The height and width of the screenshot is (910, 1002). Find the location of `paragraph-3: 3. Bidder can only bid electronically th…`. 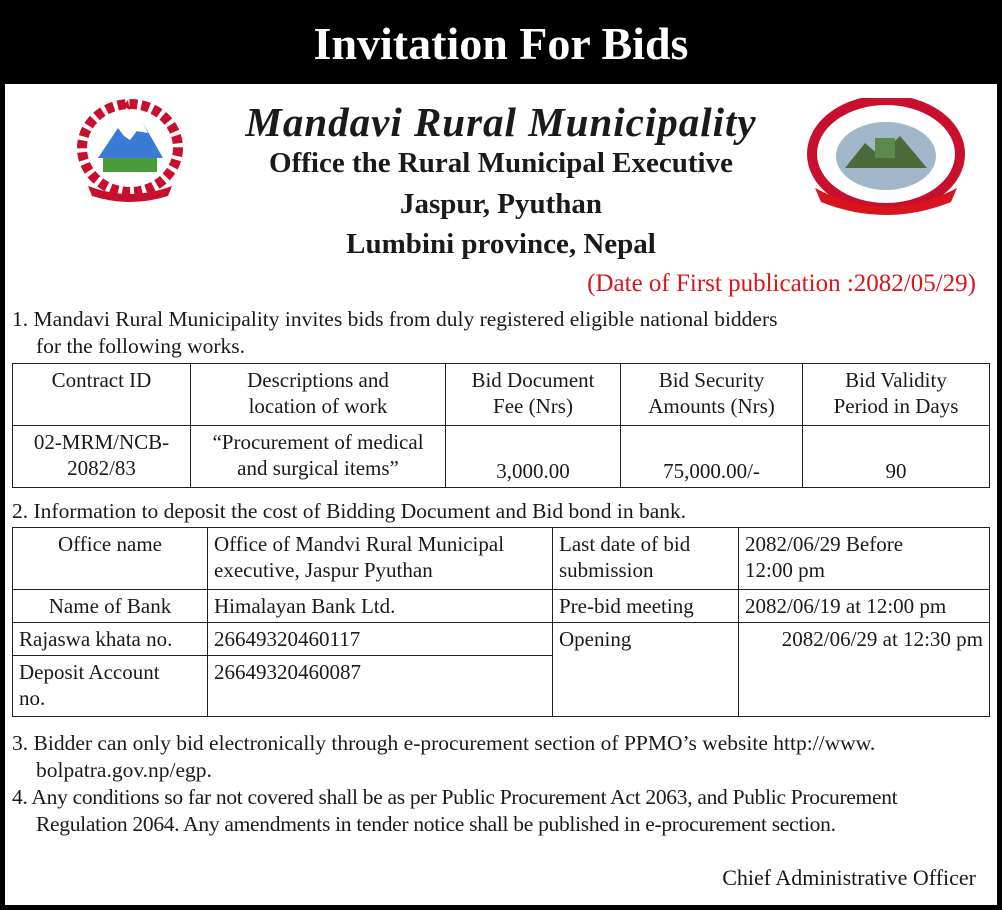

paragraph-3: 3. Bidder can only bid electronically th… is located at coordinates (499, 757).